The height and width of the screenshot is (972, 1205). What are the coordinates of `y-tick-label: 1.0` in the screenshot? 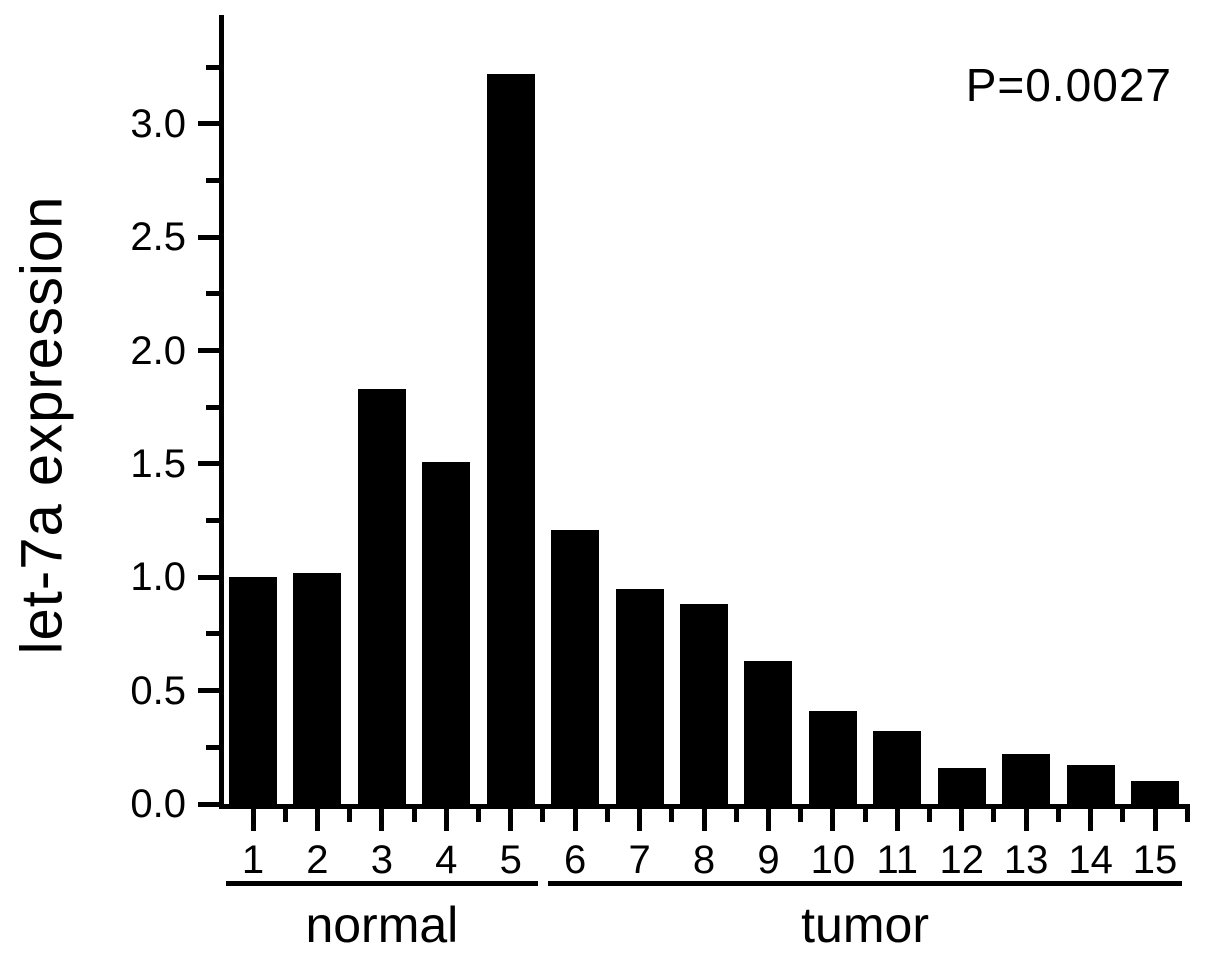 It's located at (158, 577).